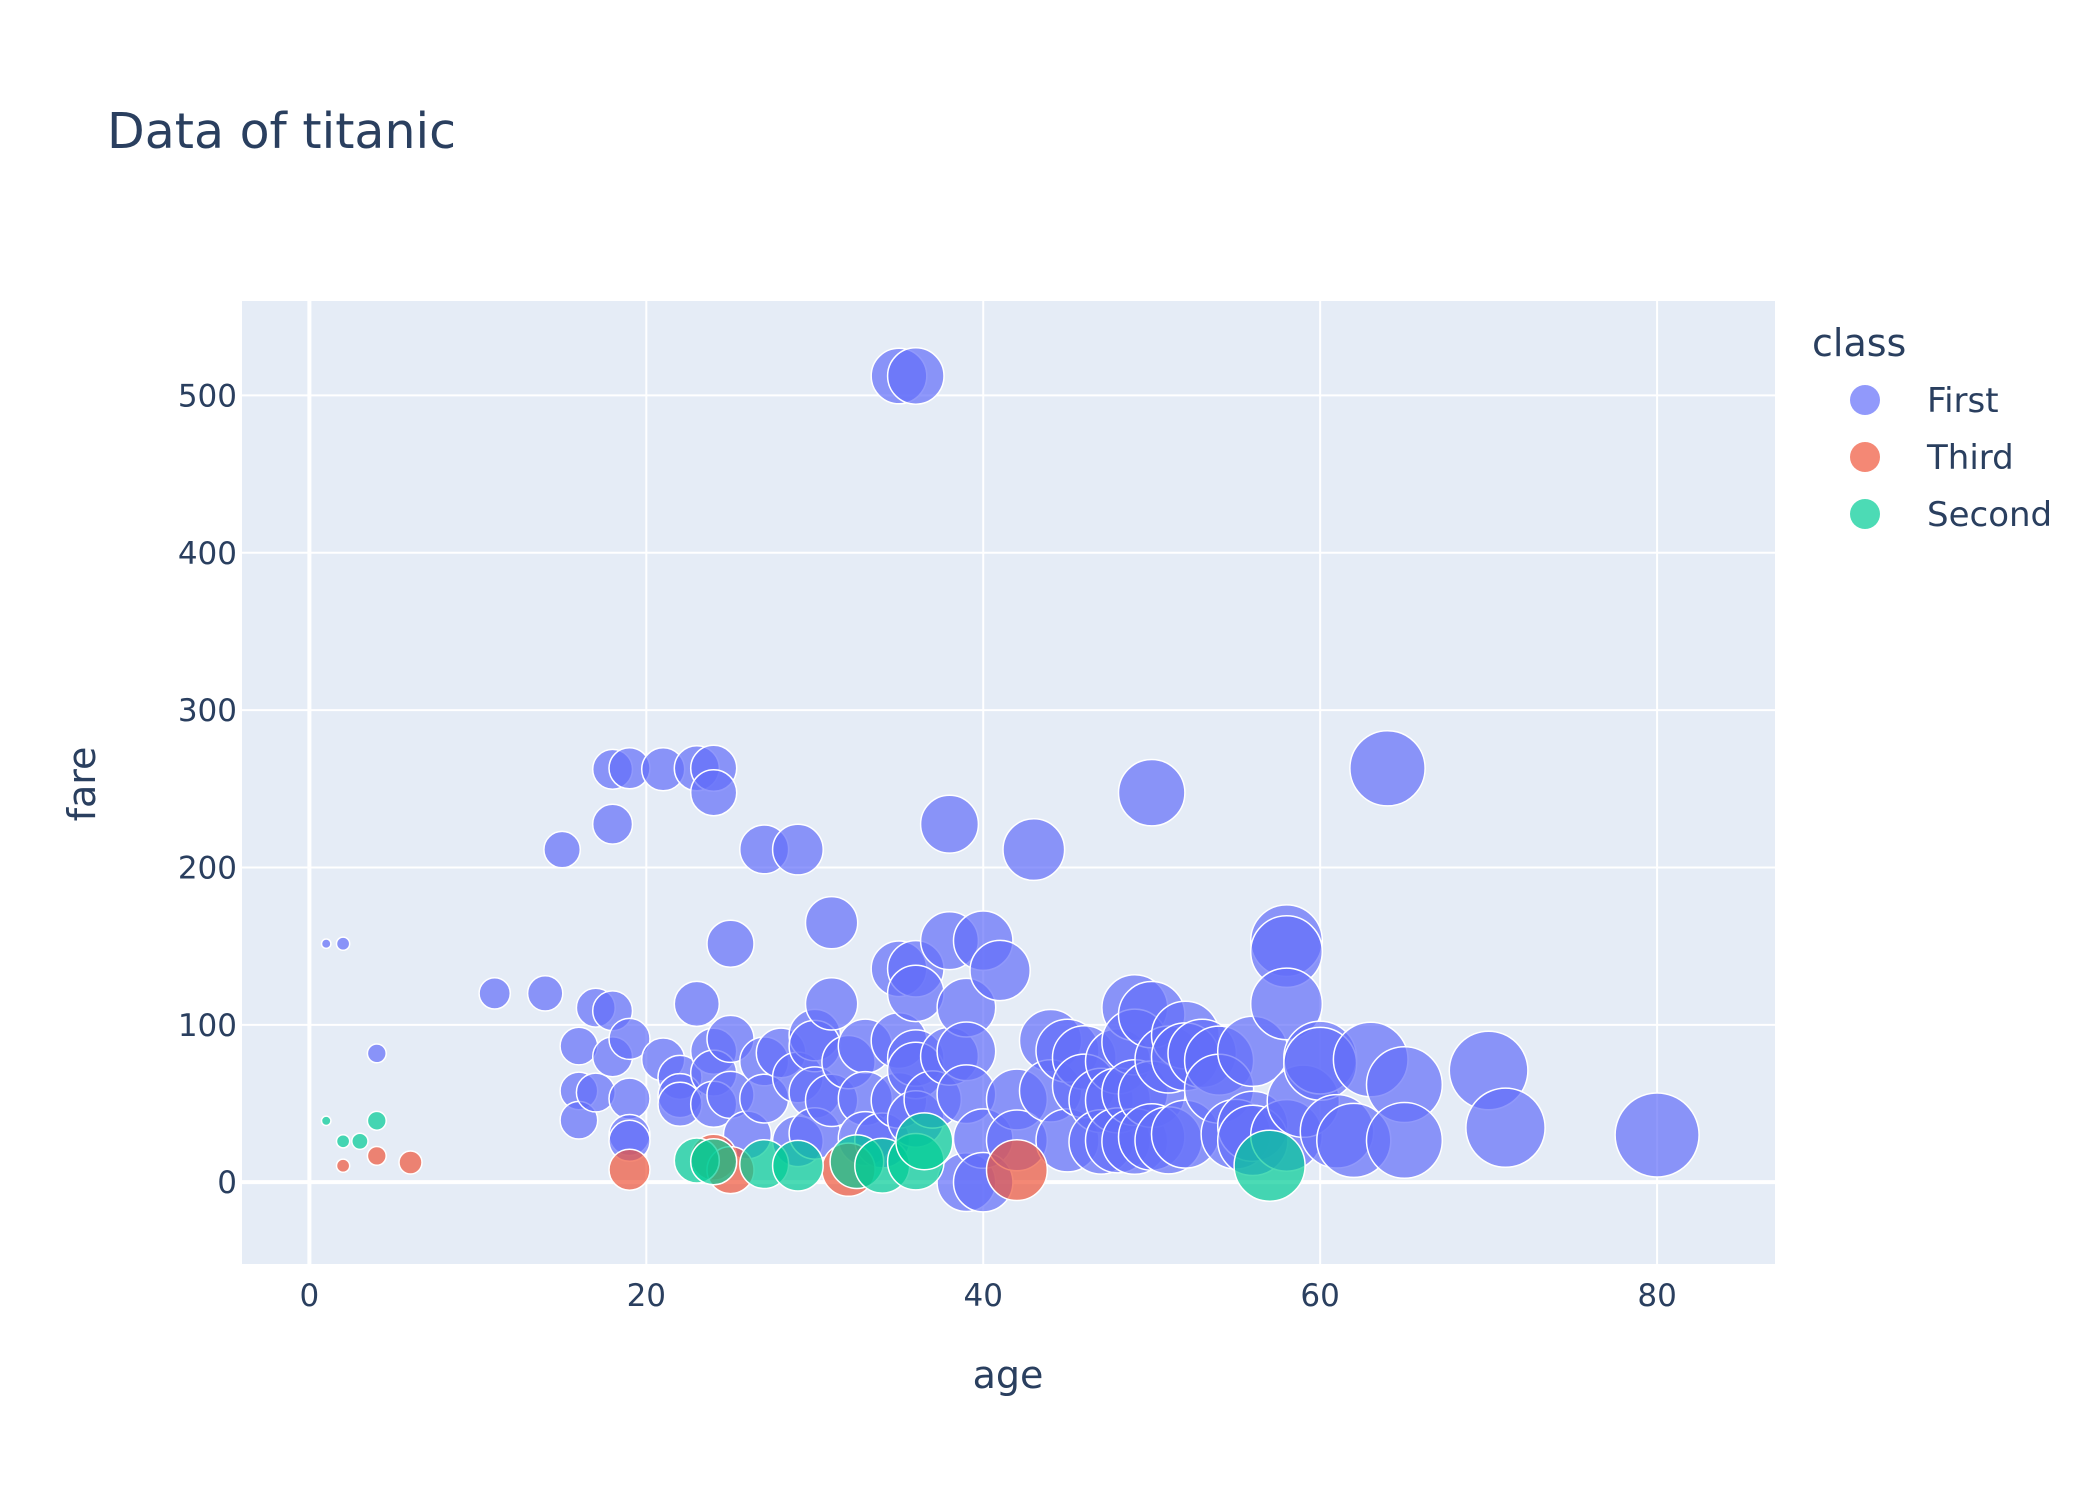 The width and height of the screenshot is (2100, 1500). Describe the element at coordinates (646, 1296) in the screenshot. I see `x-tick-label: 20` at that location.